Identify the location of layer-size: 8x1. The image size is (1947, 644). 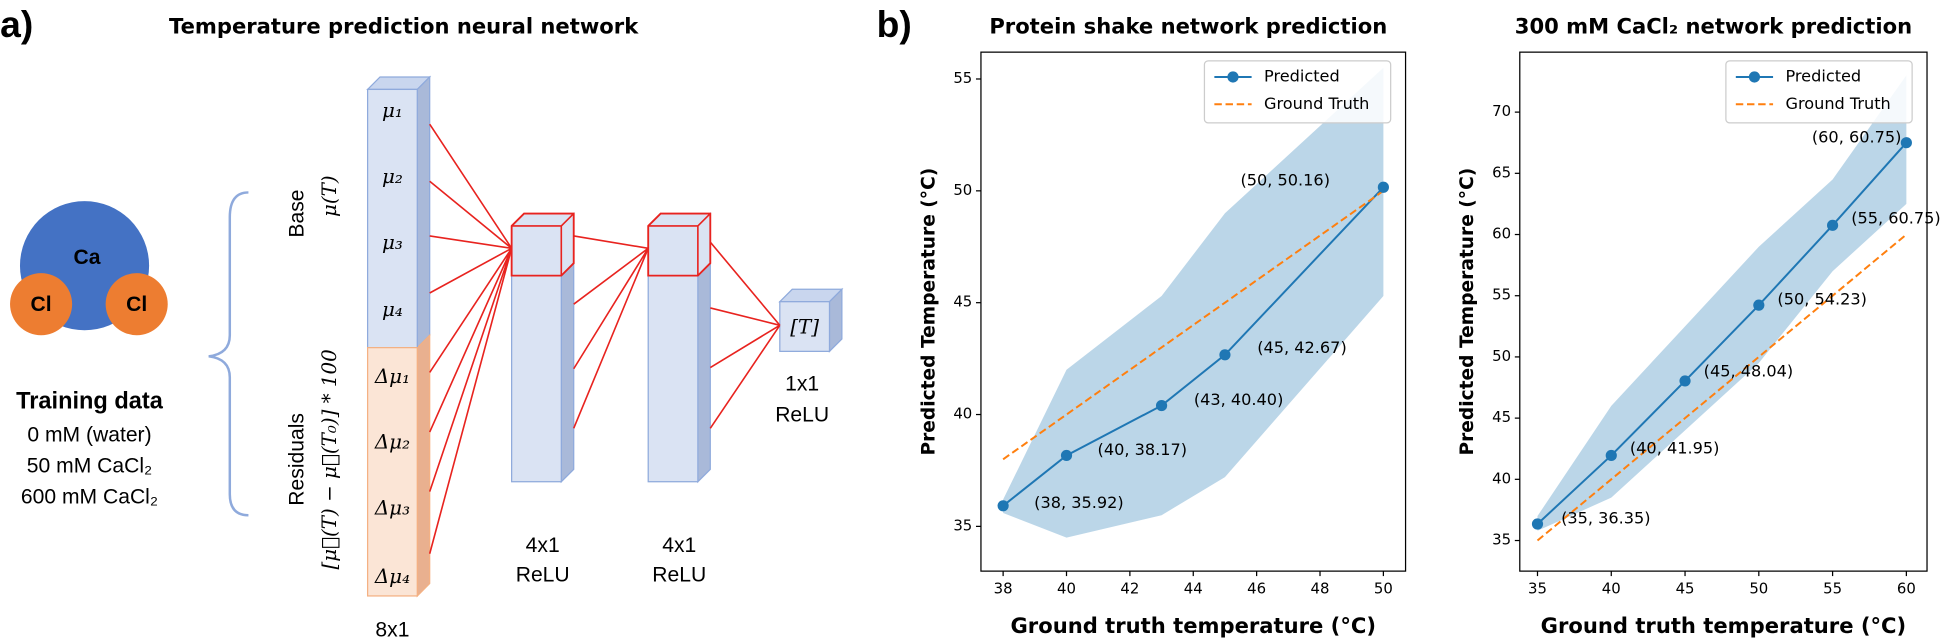
(392, 629).